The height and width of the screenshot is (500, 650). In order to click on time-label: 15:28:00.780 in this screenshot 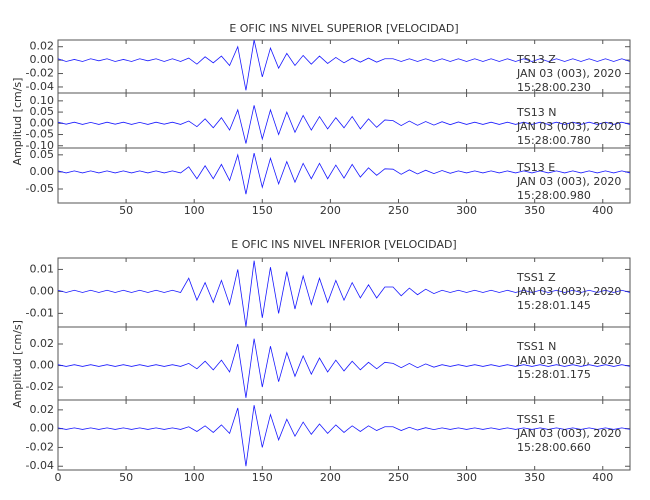, I will do `click(554, 140)`.